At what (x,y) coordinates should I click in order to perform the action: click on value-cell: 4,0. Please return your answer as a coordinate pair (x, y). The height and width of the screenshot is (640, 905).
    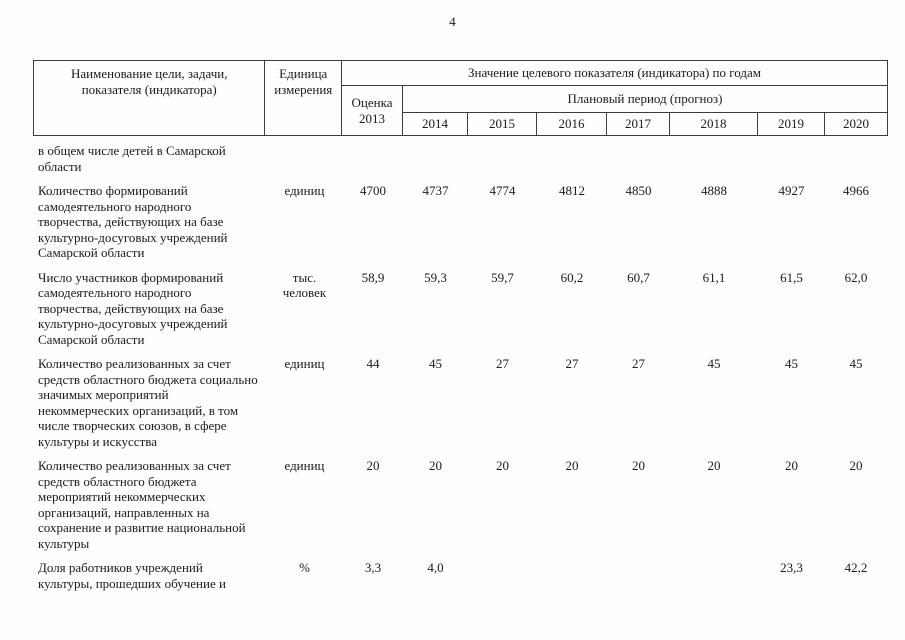
    Looking at the image, I should click on (435, 567).